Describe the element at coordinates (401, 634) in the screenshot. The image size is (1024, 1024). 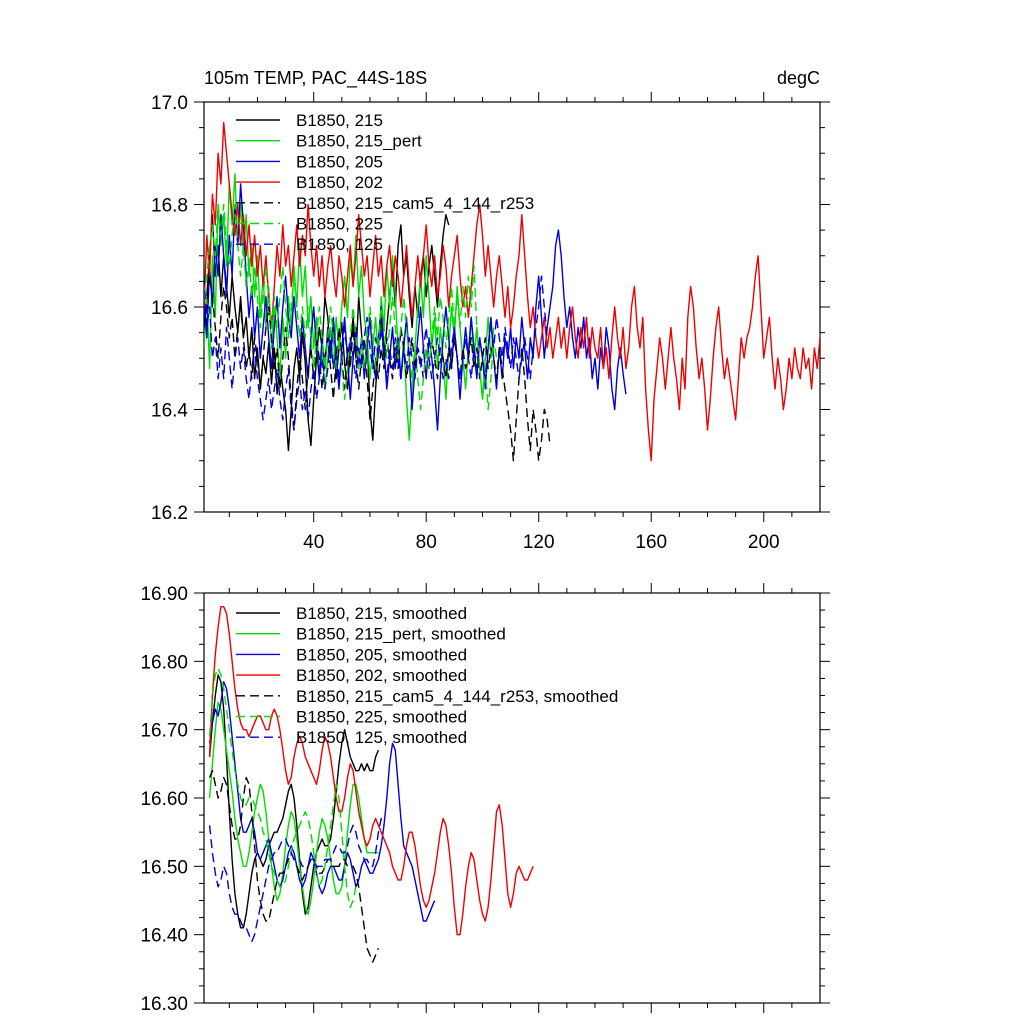
I see `legend-label-2: B1850, 215_pert, smoothed` at that location.